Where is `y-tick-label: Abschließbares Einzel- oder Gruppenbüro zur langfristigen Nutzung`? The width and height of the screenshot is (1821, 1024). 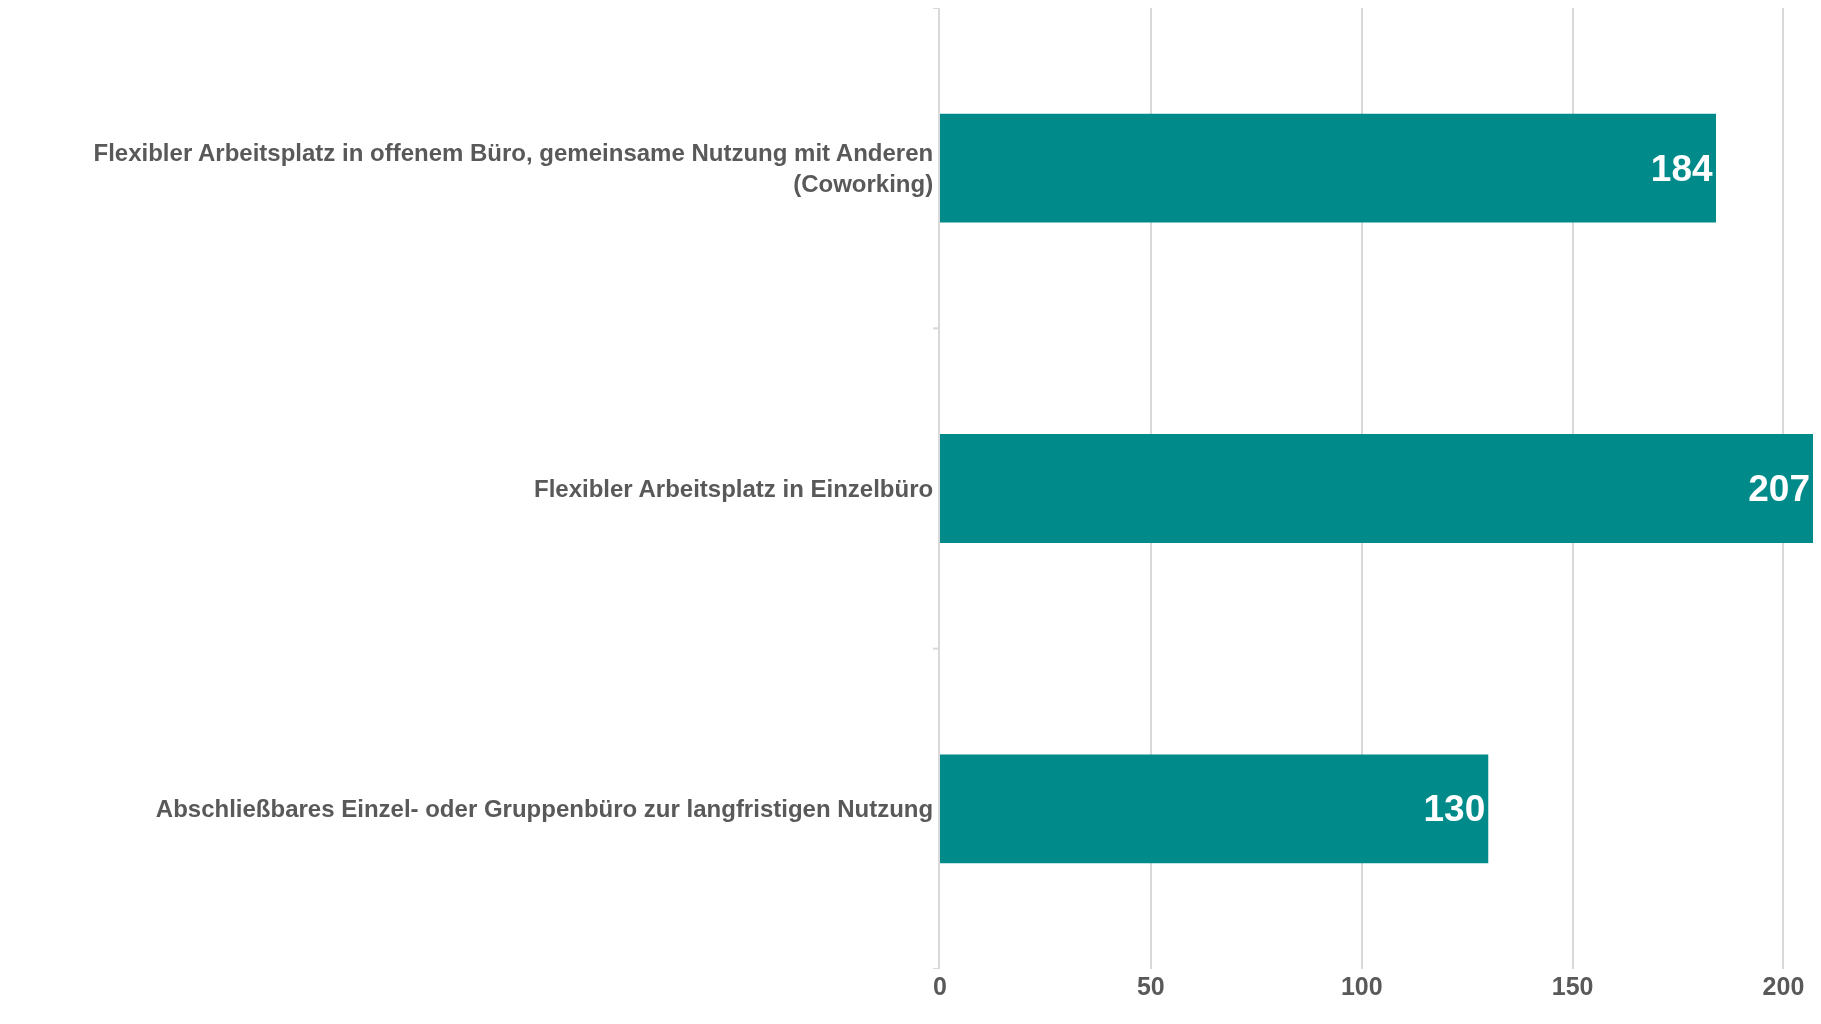 y-tick-label: Abschließbares Einzel- oder Gruppenbüro zur langfristigen Nutzung is located at coordinates (544, 809).